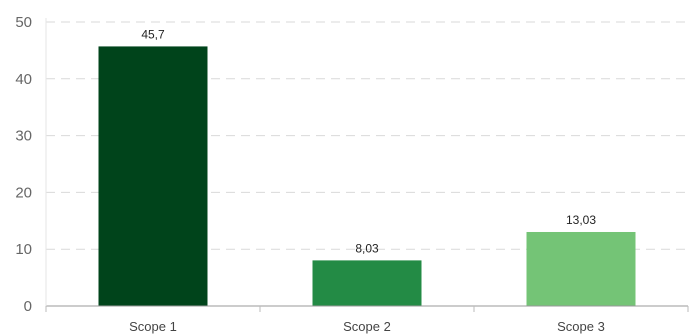 The height and width of the screenshot is (335, 690). What do you see at coordinates (23, 192) in the screenshot?
I see `y-tick-label: 20` at bounding box center [23, 192].